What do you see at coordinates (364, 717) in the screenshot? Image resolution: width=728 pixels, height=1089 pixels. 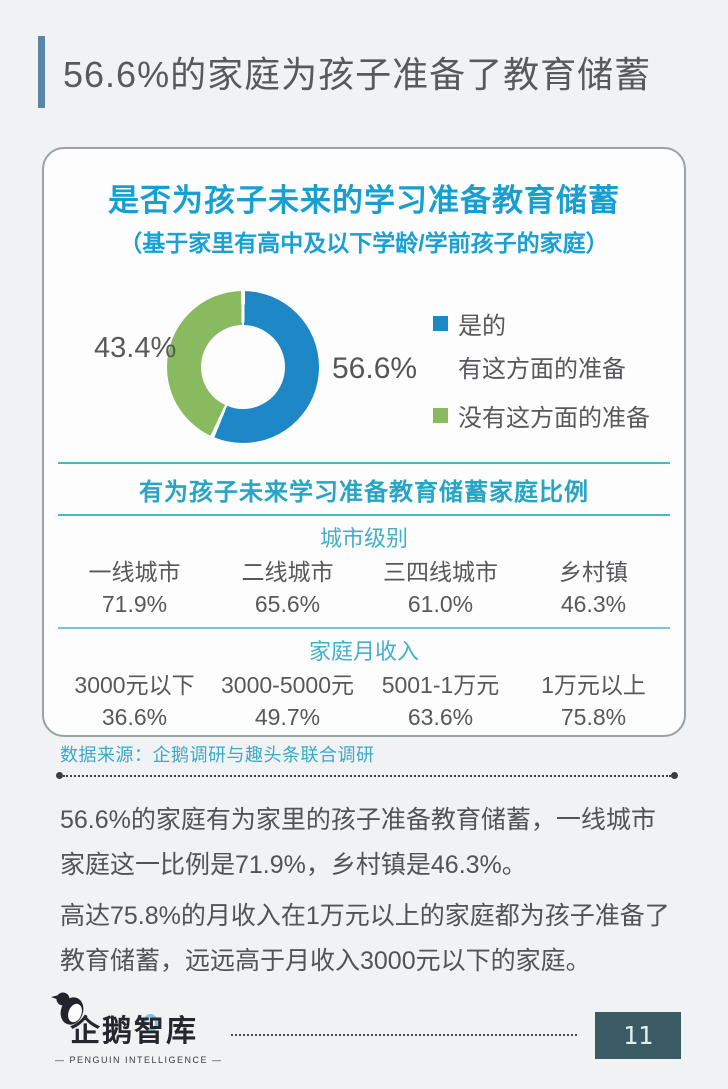 I see `table-row: 36.6% 49.7% 63.6% 75.8%` at bounding box center [364, 717].